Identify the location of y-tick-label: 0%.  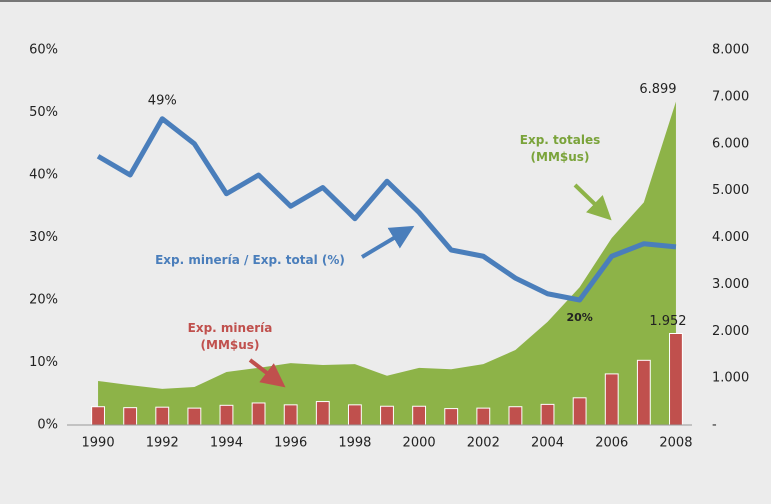
(47, 425).